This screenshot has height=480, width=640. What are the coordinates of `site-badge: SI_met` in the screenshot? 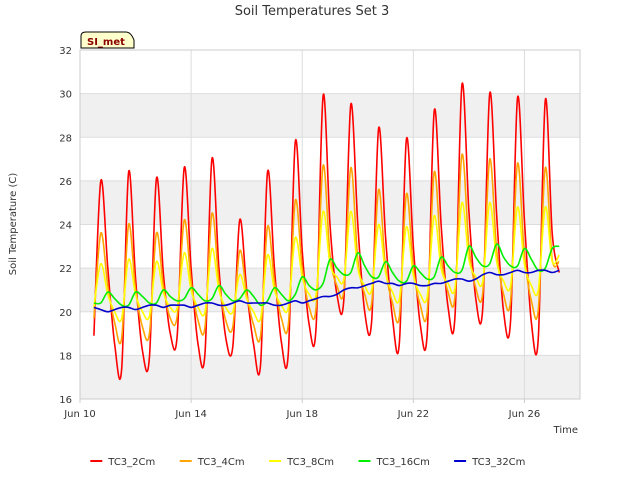 It's located at (107, 40).